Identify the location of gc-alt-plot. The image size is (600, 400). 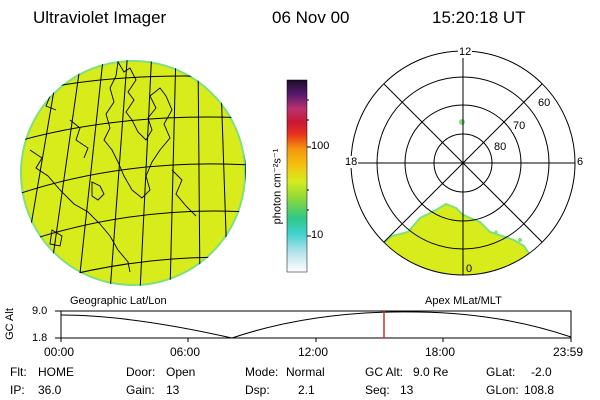
(313, 326).